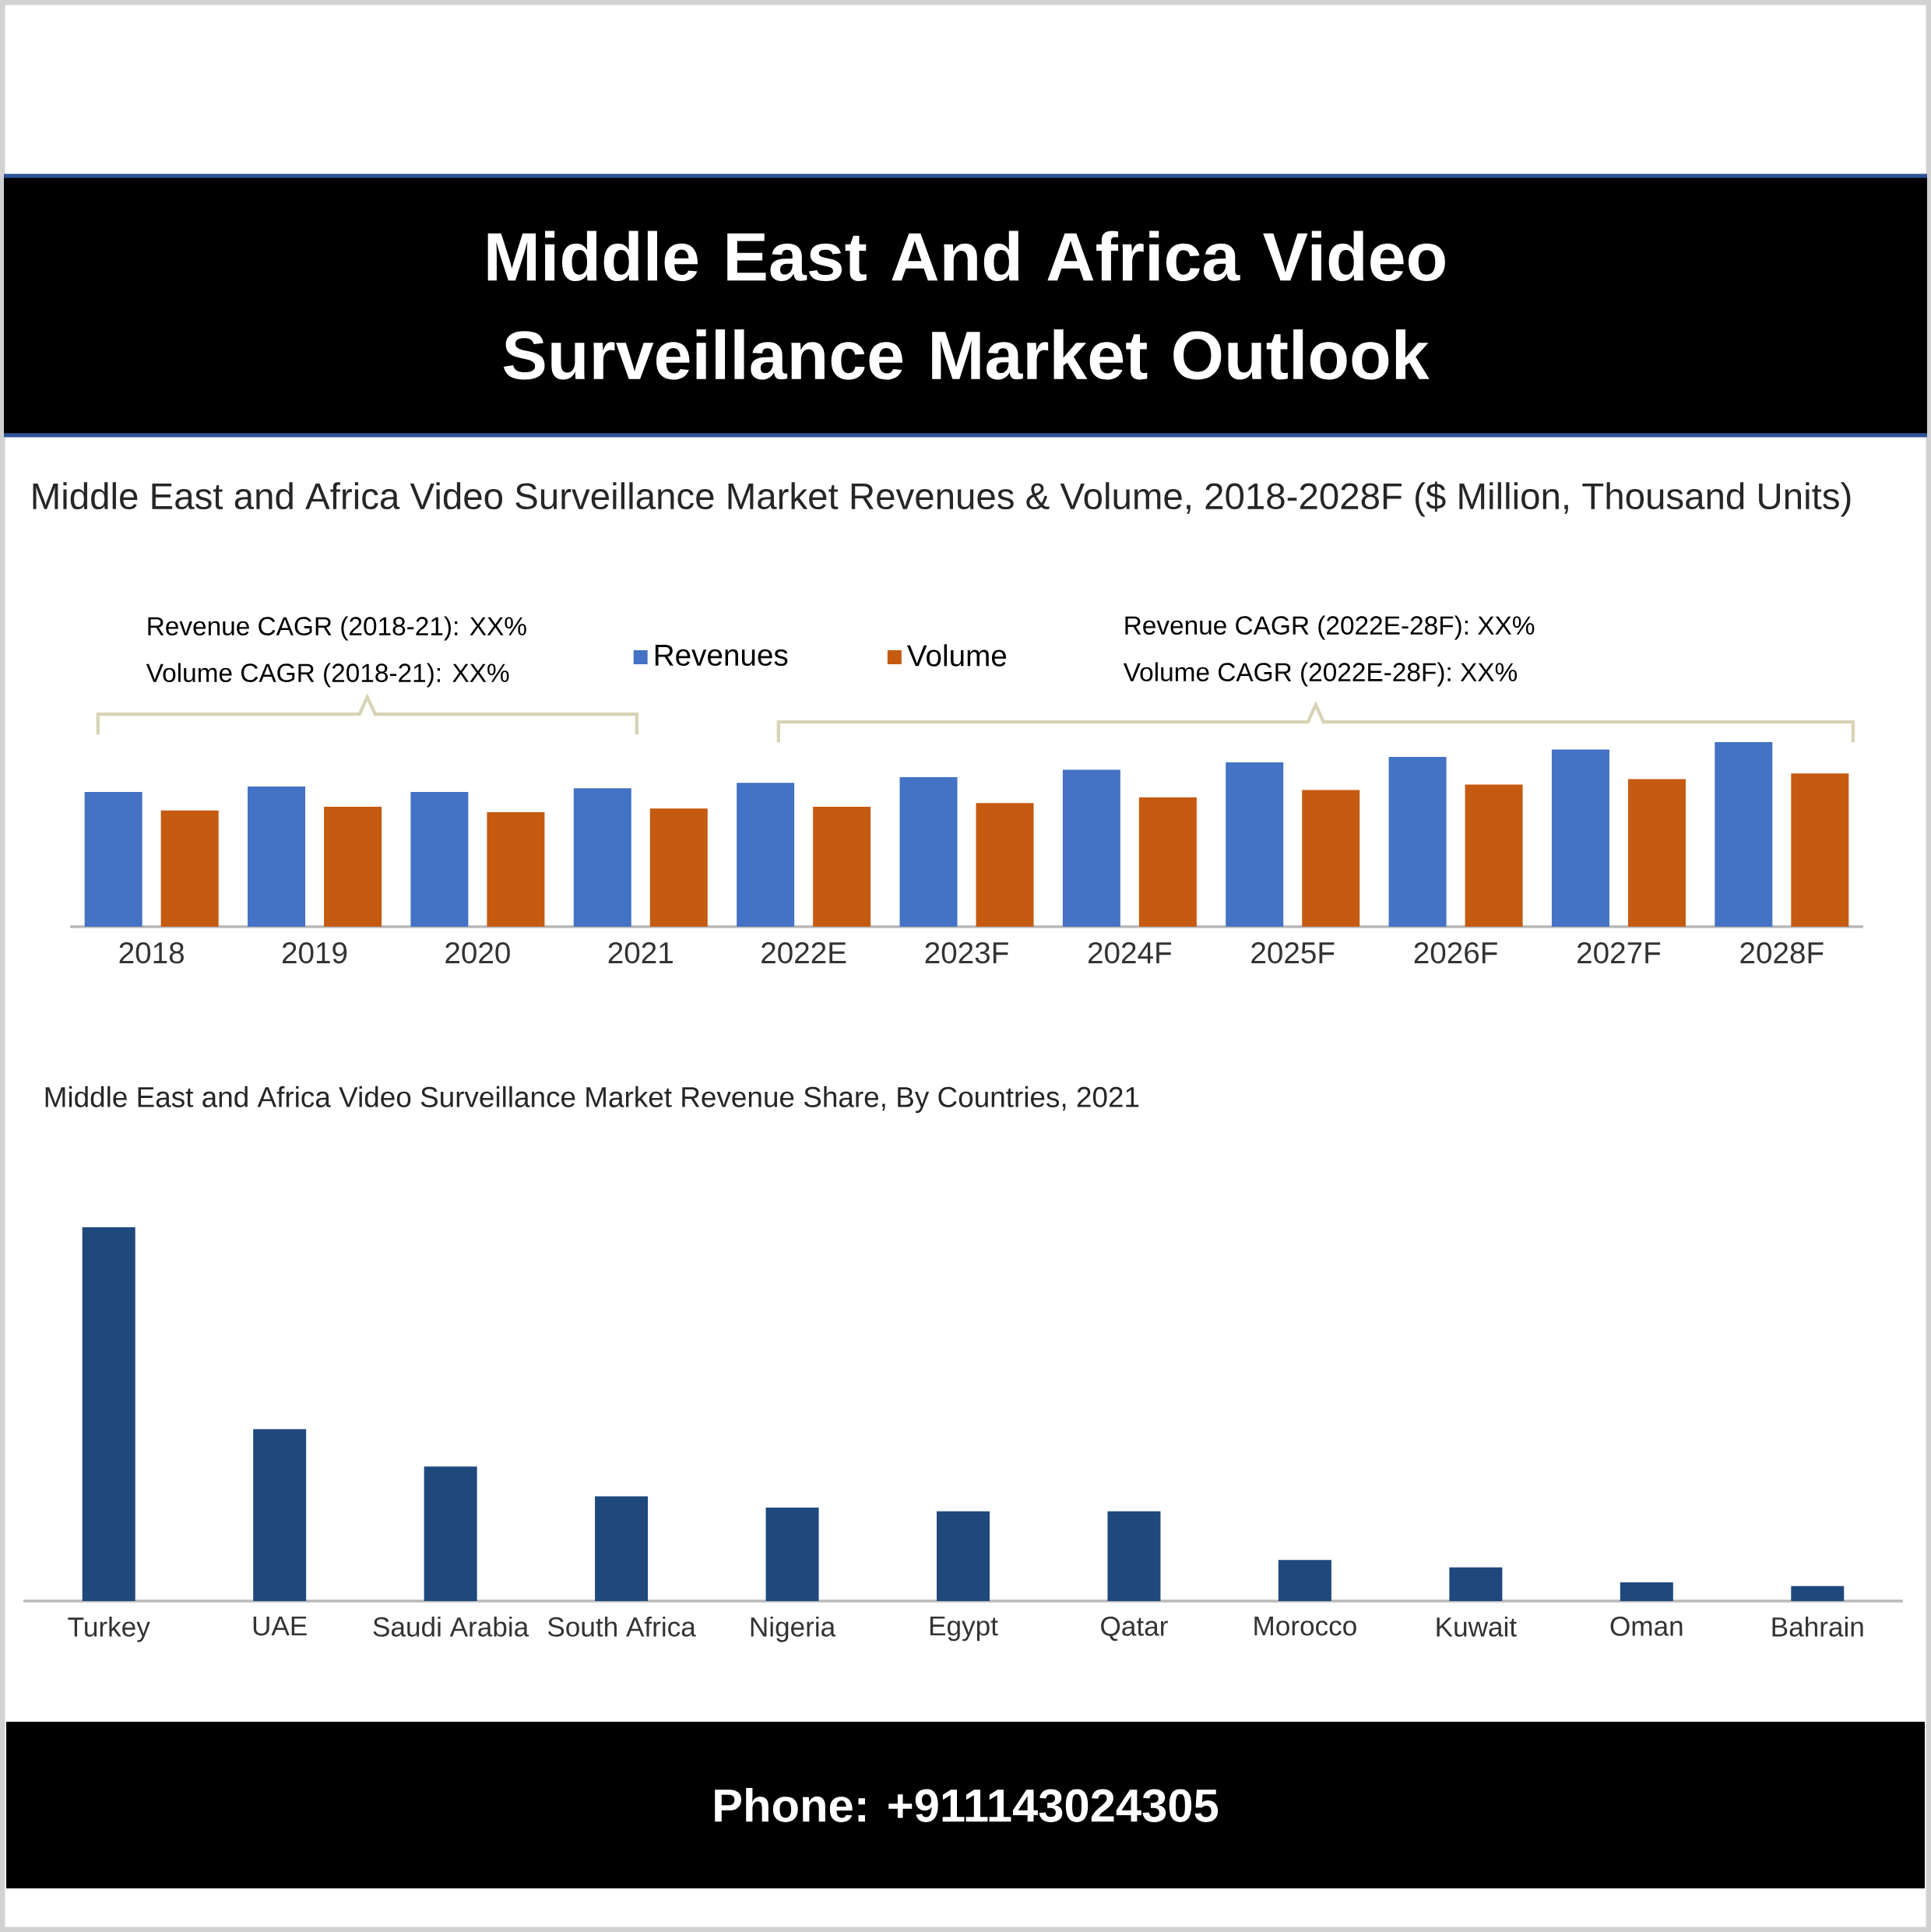 The image size is (1931, 1932). What do you see at coordinates (622, 1626) in the screenshot?
I see `x-tick-label: South Africa` at bounding box center [622, 1626].